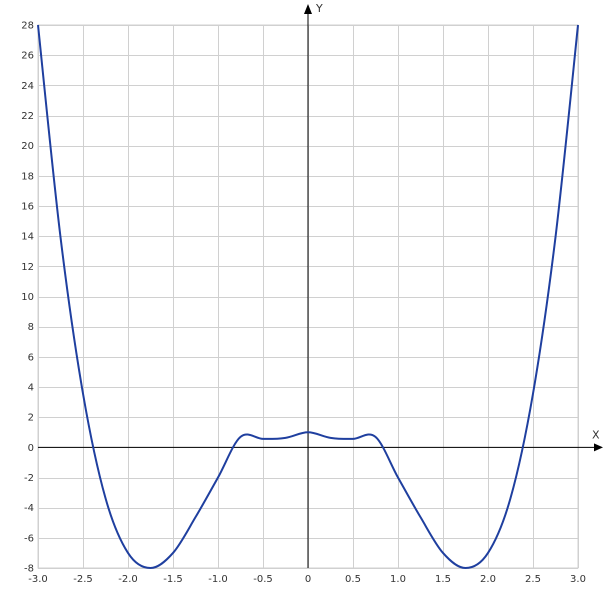 This screenshot has width=608, height=610. I want to click on y-tick-label: 28, so click(27, 26).